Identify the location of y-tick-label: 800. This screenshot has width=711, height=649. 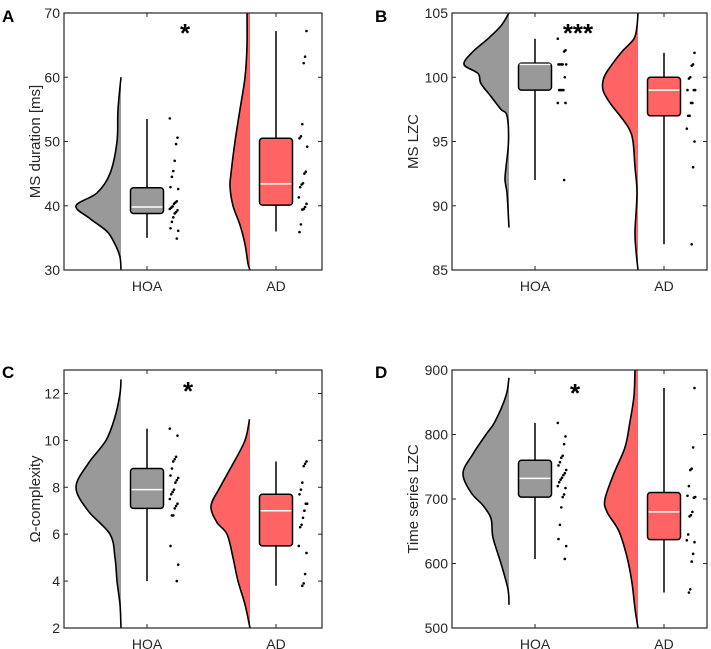
(437, 435).